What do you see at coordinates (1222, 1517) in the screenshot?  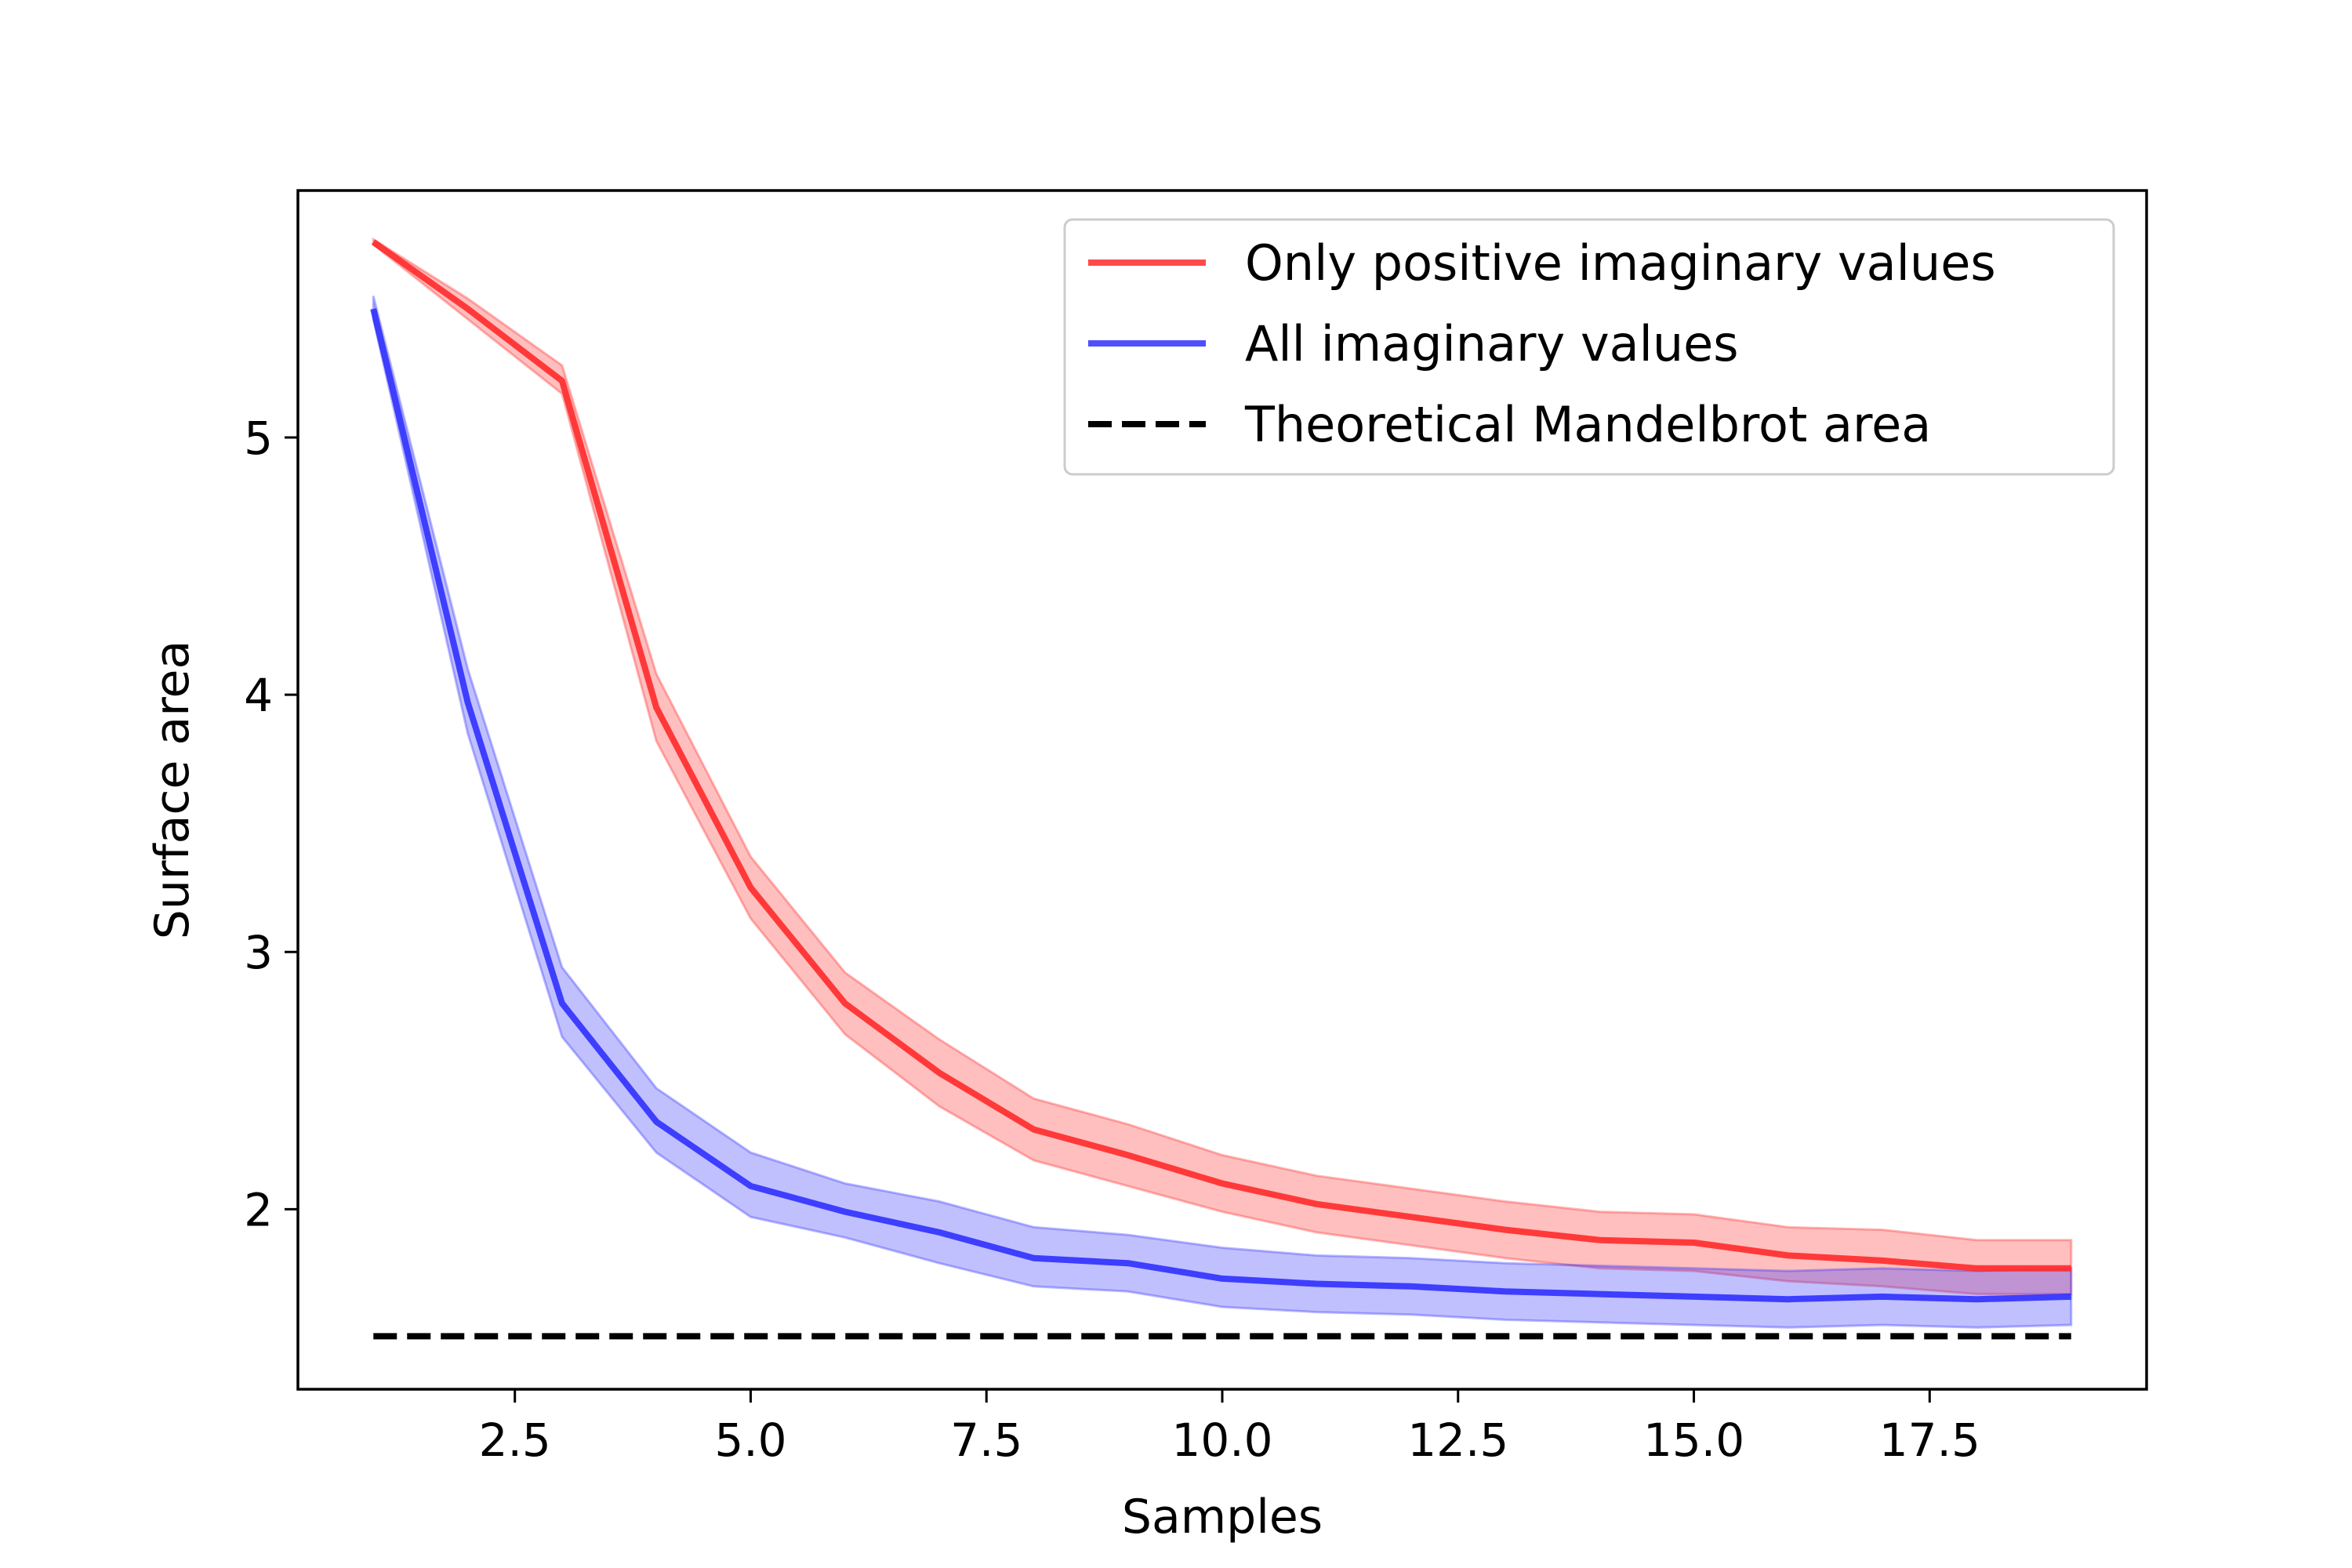 I see `x-axis-label: Samples` at bounding box center [1222, 1517].